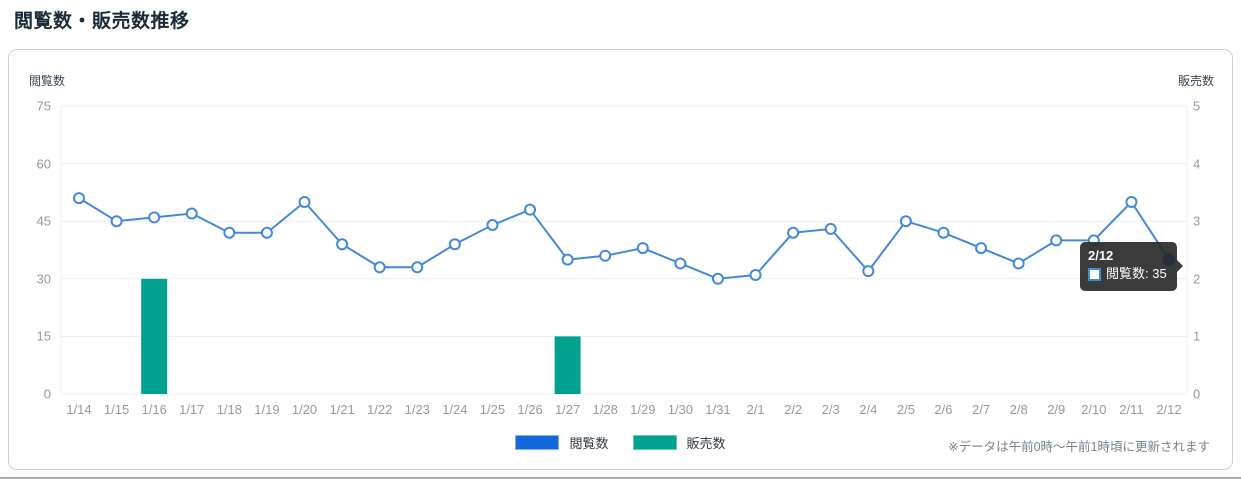  Describe the element at coordinates (1210, 259) in the screenshot. I see `right-axis-ticks: 5 4 3 2 1 0` at that location.